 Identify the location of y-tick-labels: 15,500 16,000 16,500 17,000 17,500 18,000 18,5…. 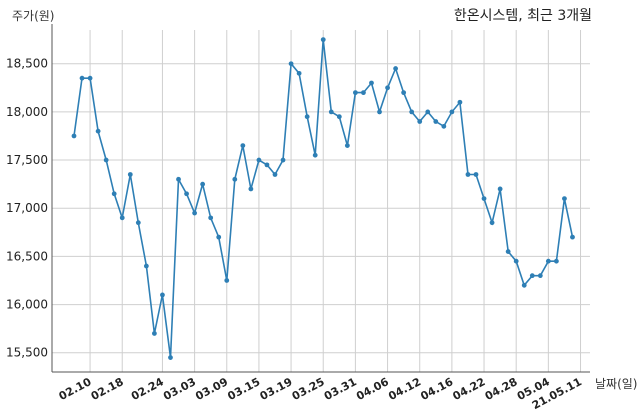
(27, 208).